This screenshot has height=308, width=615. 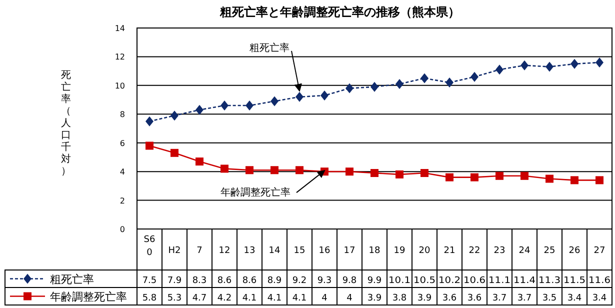 What do you see at coordinates (575, 281) in the screenshot?
I see `data-label: 11.5` at bounding box center [575, 281].